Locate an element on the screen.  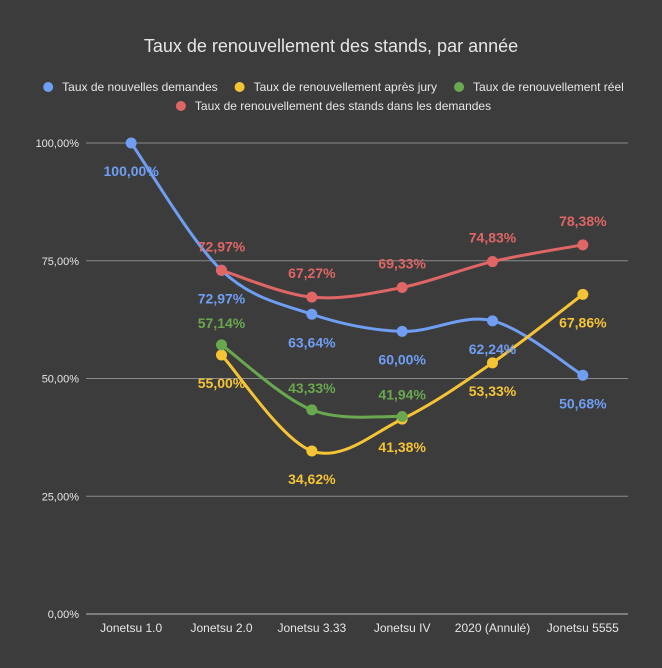
data-label: 34,62% is located at coordinates (312, 479).